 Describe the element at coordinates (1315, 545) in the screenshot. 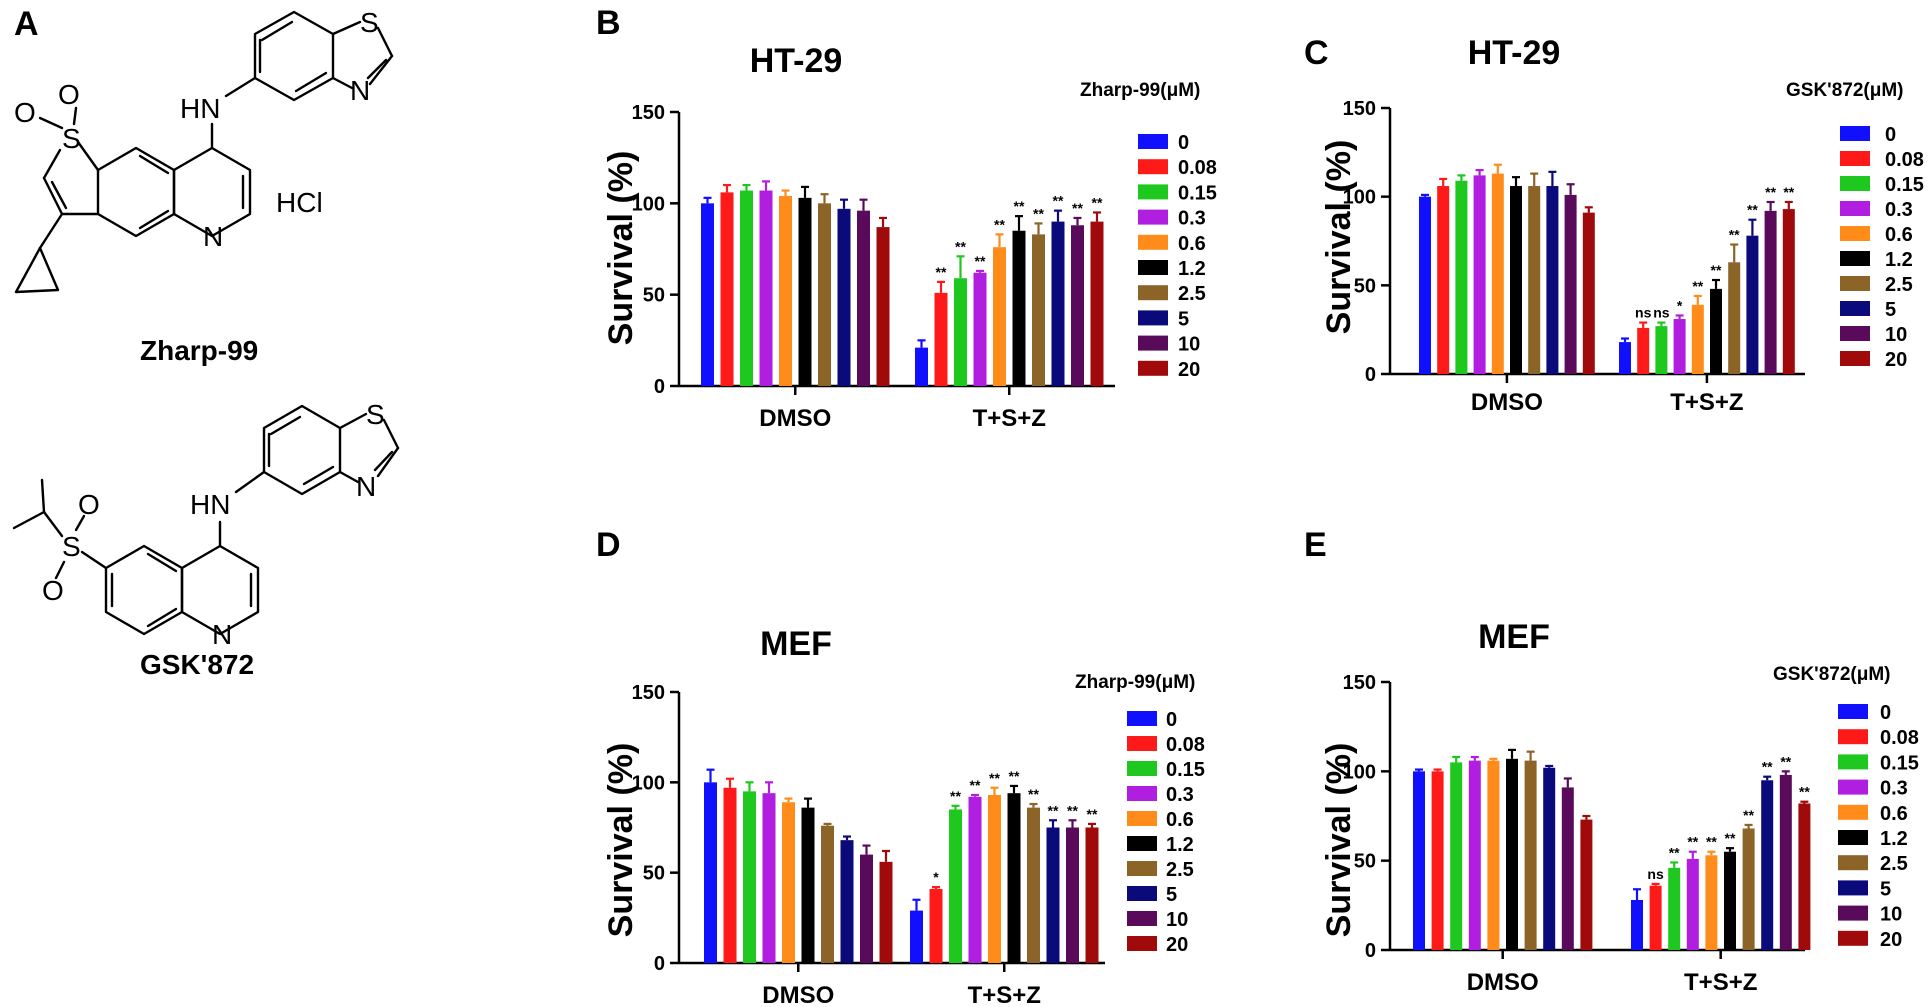

I see `panel-label: E` at that location.